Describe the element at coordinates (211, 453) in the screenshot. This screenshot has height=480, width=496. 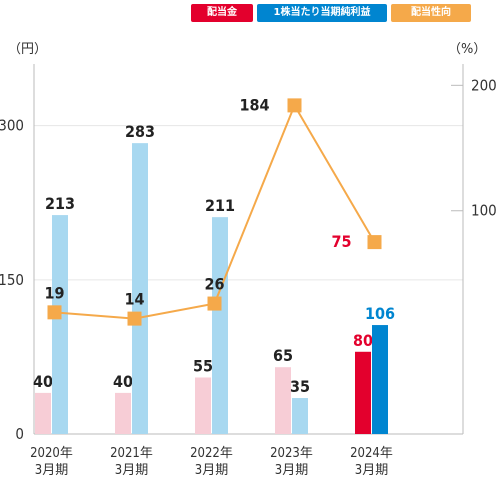
I see `category-label: 2022年` at that location.